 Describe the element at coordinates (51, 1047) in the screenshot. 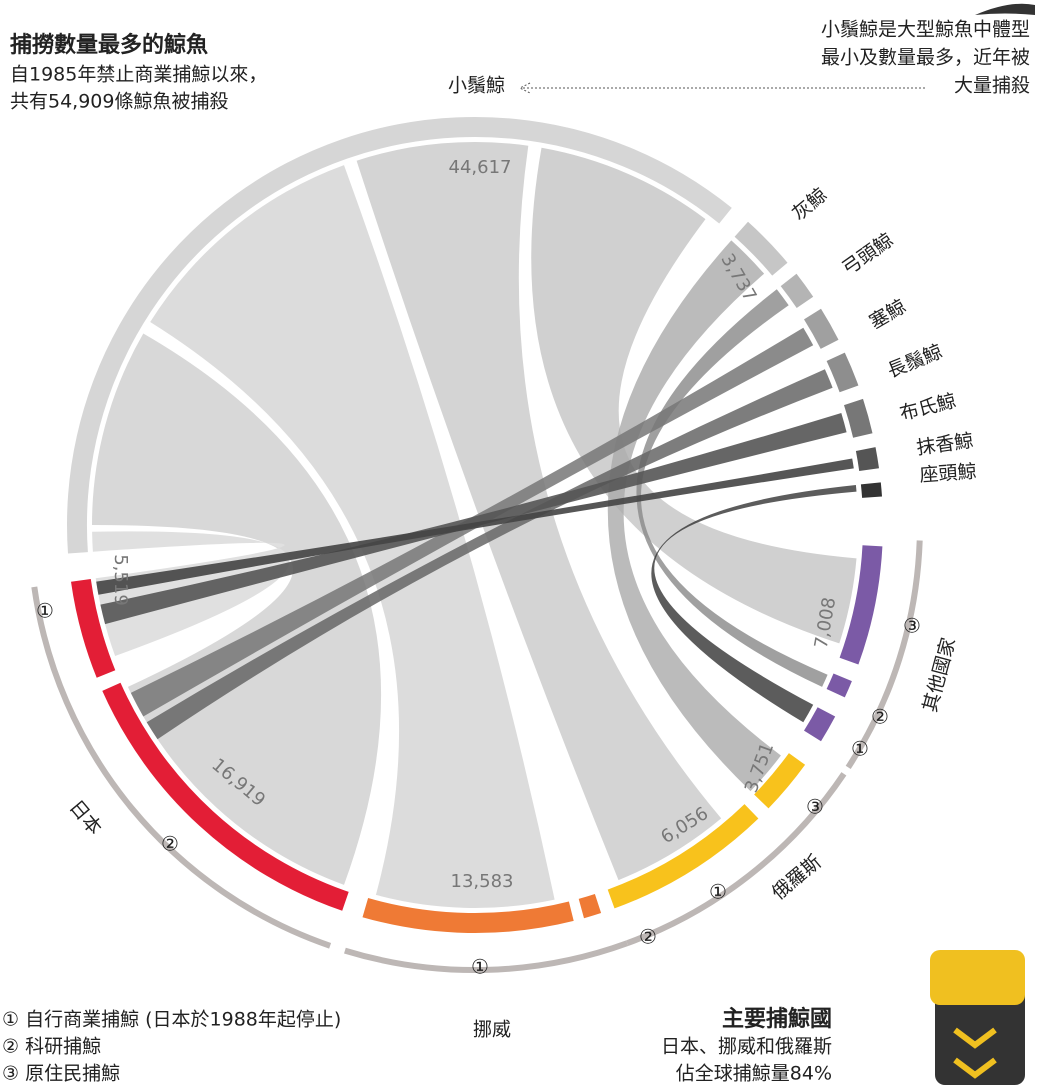

I see `legend-item: ② 科研捕鯨` at that location.